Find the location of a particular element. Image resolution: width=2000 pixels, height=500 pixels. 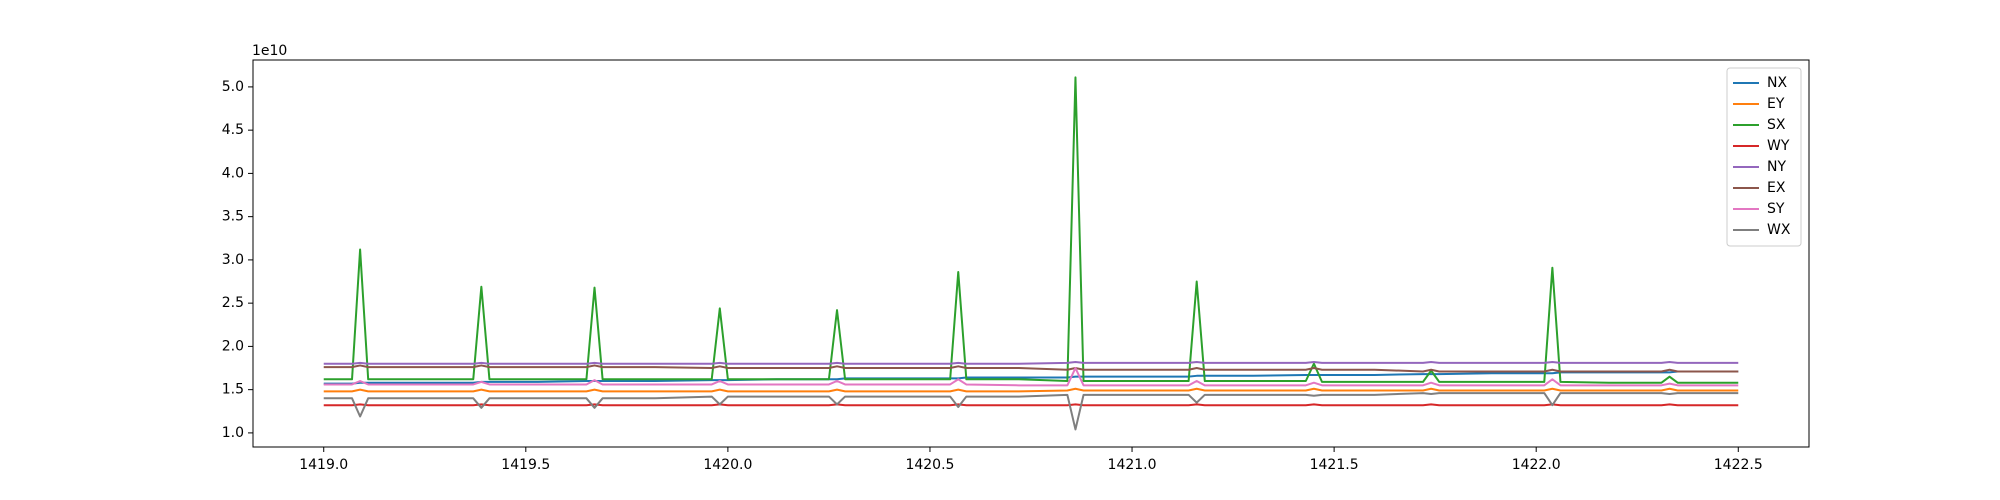

x-tick-label: 1422.0 is located at coordinates (1536, 465).